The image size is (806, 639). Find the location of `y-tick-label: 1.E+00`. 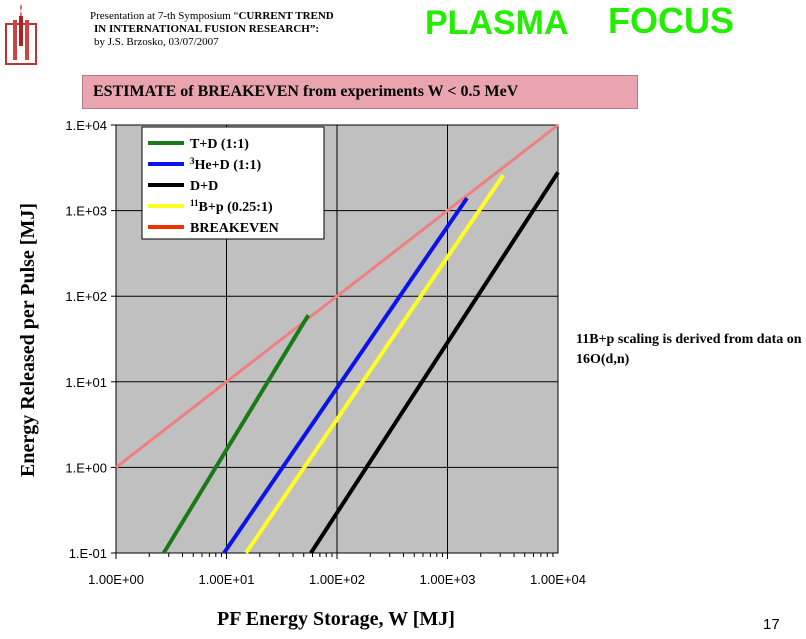

y-tick-label: 1.E+00 is located at coordinates (86, 467).